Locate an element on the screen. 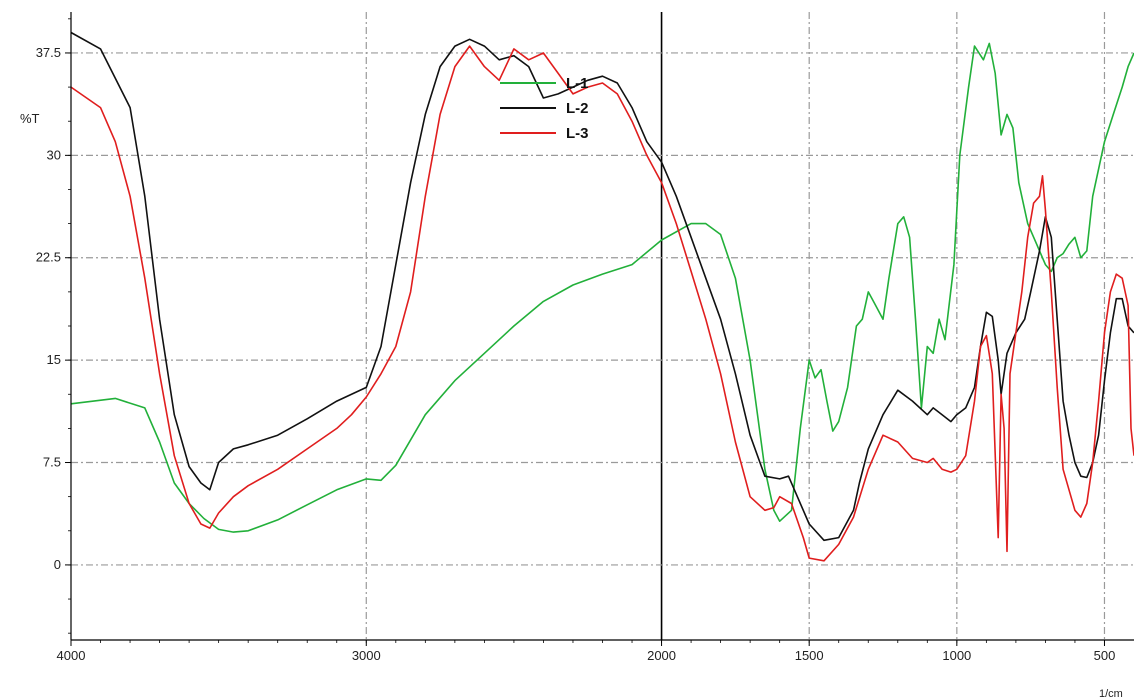  y-tick-label-3: 15 is located at coordinates (54, 359).